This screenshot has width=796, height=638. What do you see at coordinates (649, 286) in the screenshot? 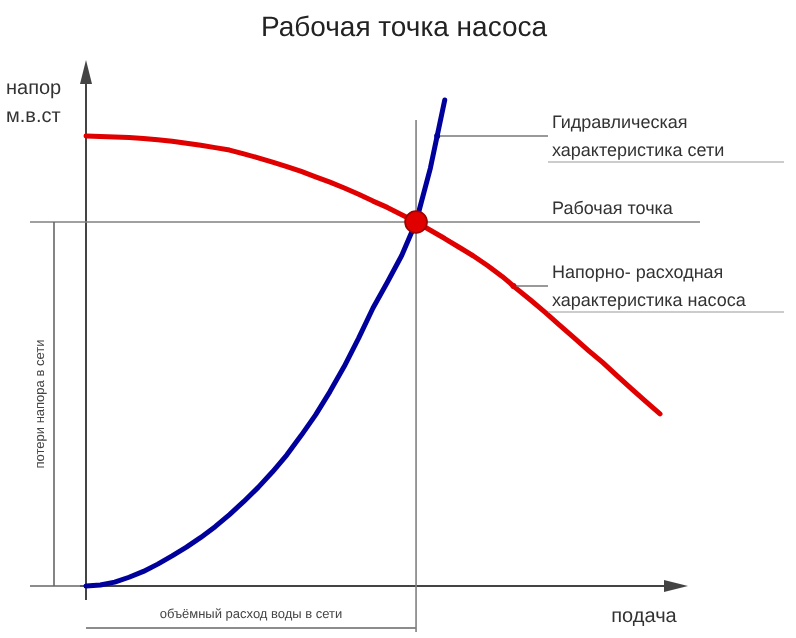
I see `legend-label: Напорно- расходная характеристика насоса` at bounding box center [649, 286].